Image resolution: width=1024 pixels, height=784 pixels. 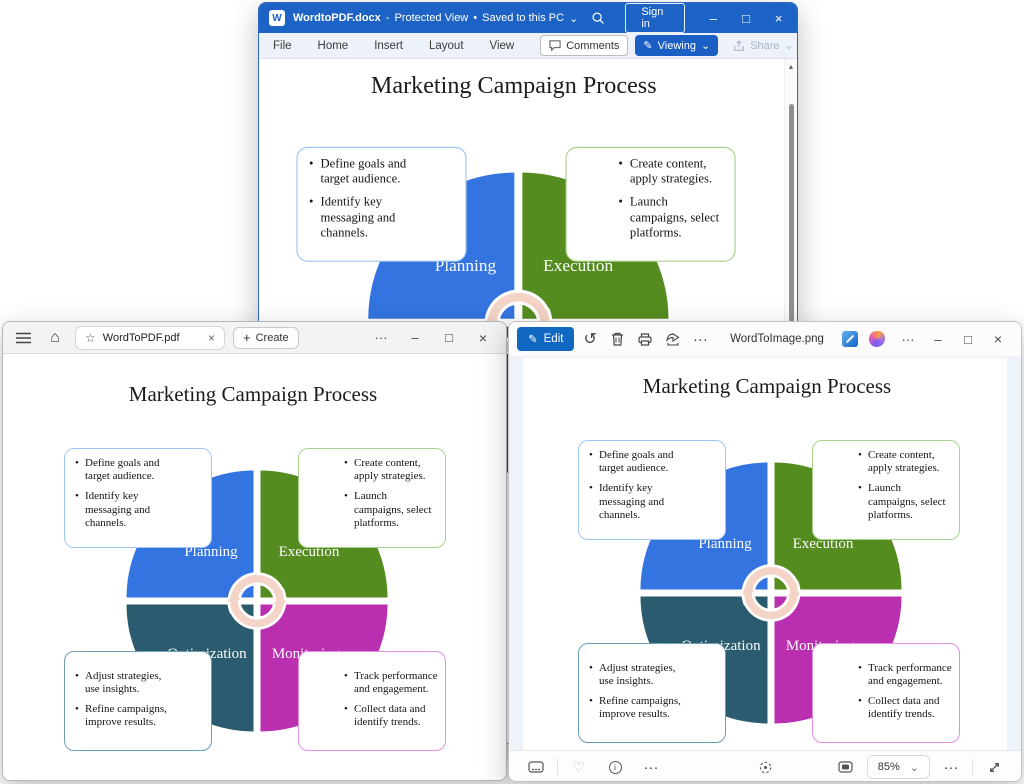 I want to click on menu-home: Home, so click(x=333, y=45).